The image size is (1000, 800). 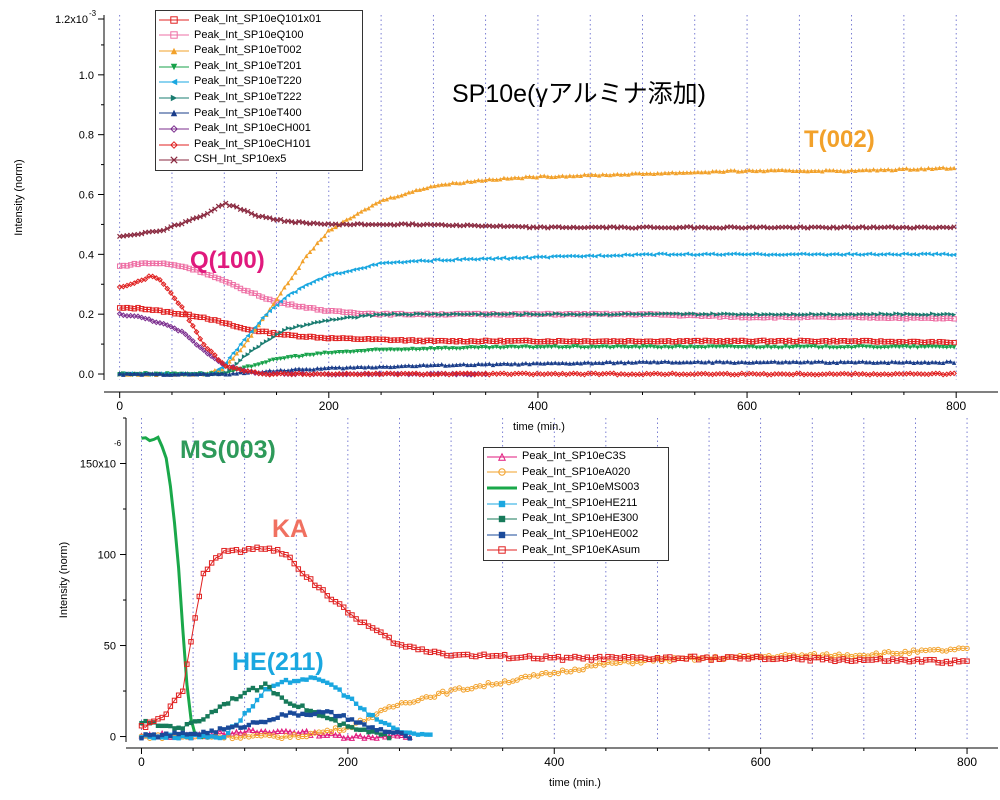 What do you see at coordinates (174, 97) in the screenshot?
I see `top-legend-marker` at bounding box center [174, 97].